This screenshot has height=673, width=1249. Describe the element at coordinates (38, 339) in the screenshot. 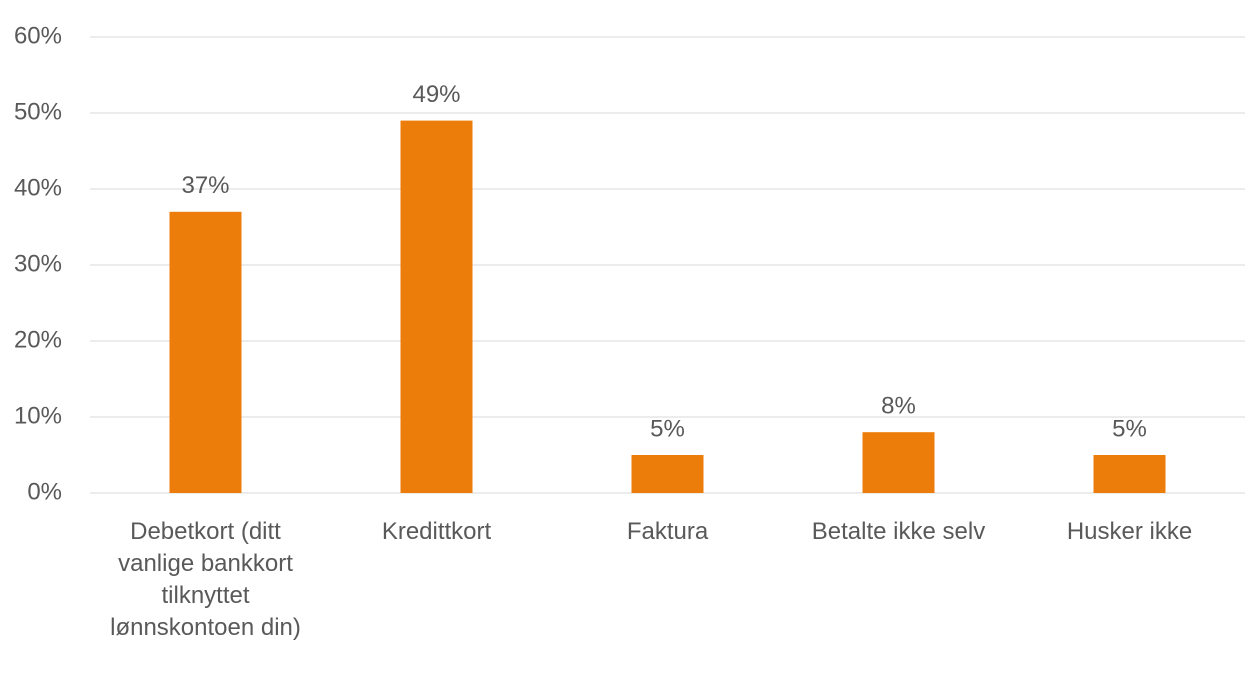

I see `y-tick-label: 20%` at that location.